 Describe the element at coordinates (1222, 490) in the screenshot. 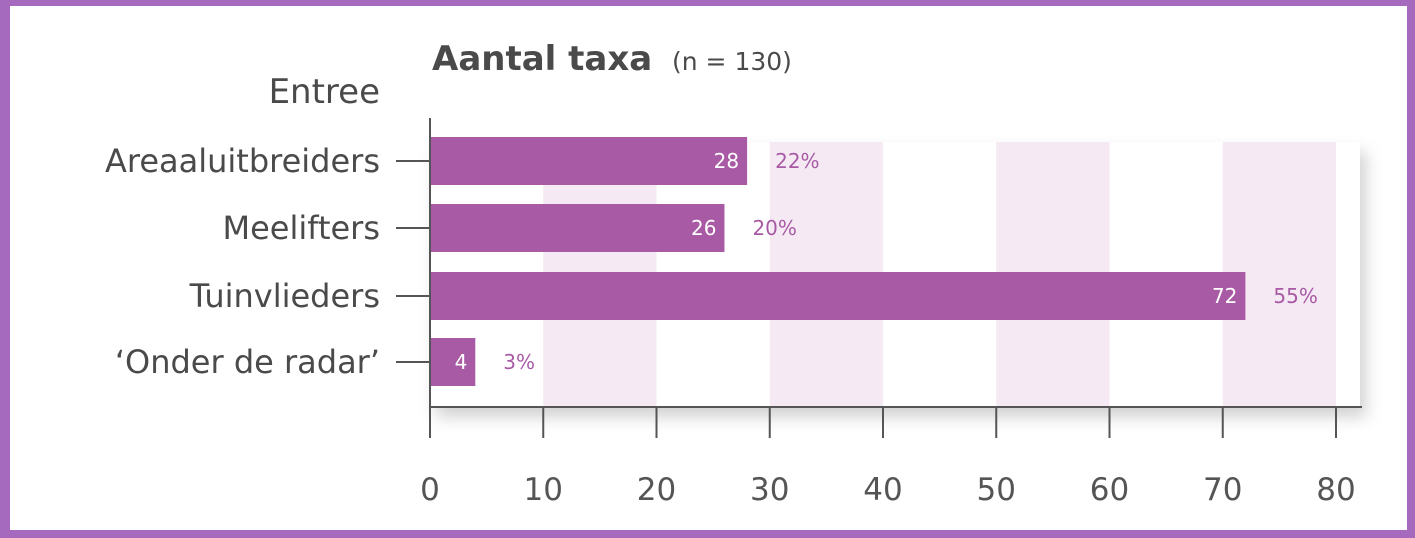

I see `x-tick-label: 70` at that location.